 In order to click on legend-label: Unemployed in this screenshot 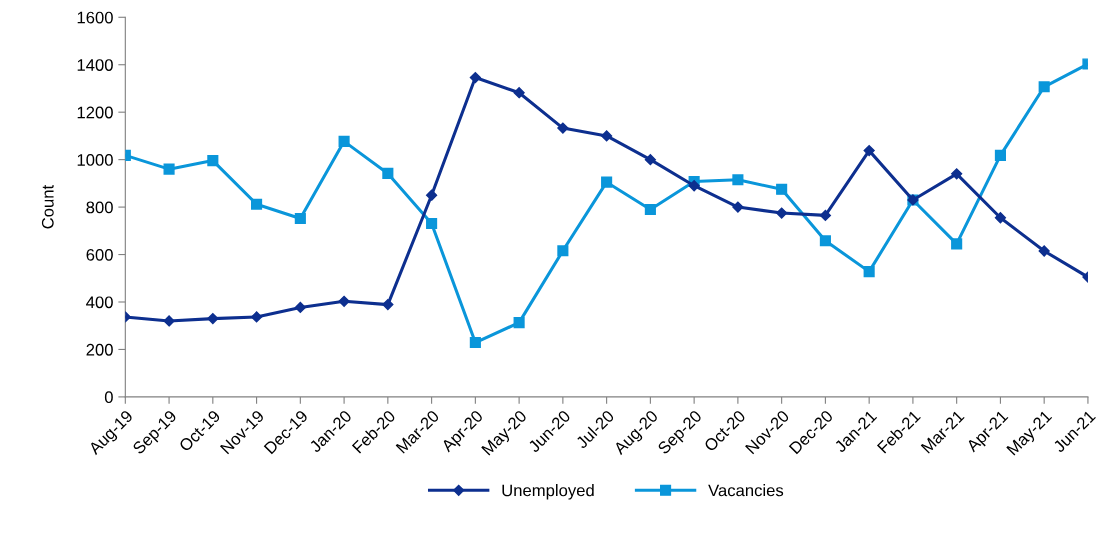, I will do `click(548, 492)`.